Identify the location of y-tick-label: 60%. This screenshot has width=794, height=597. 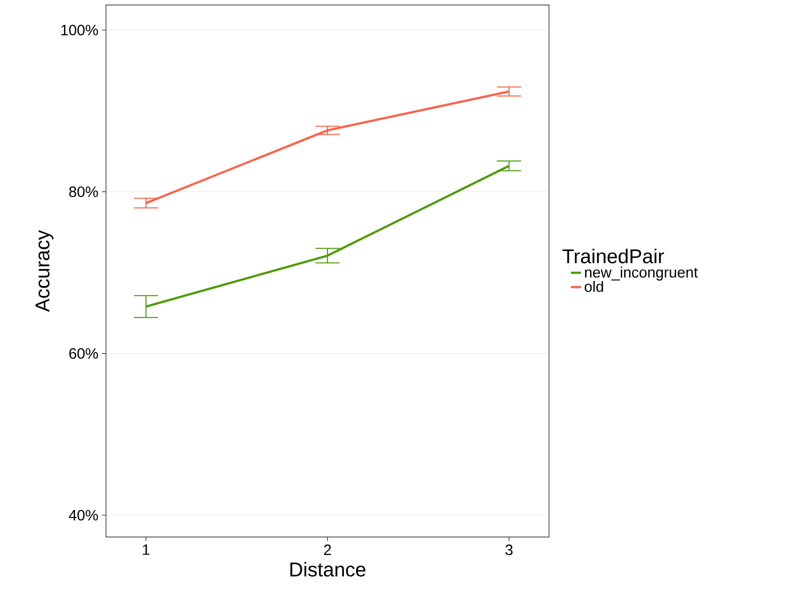
(83, 353).